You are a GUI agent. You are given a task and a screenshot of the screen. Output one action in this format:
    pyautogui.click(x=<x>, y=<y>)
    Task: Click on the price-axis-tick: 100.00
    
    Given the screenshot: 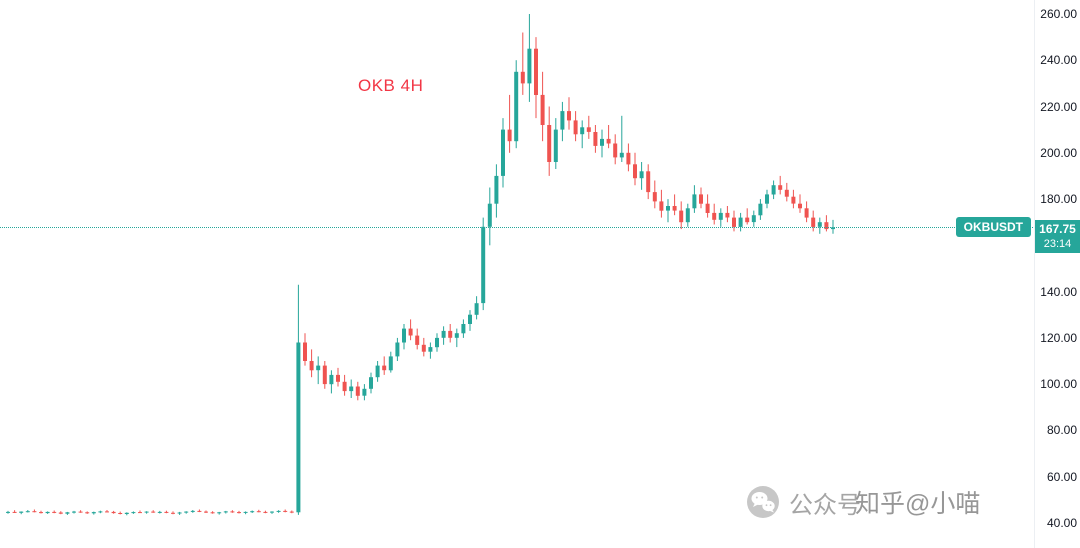 What is the action you would take?
    pyautogui.click(x=1058, y=384)
    